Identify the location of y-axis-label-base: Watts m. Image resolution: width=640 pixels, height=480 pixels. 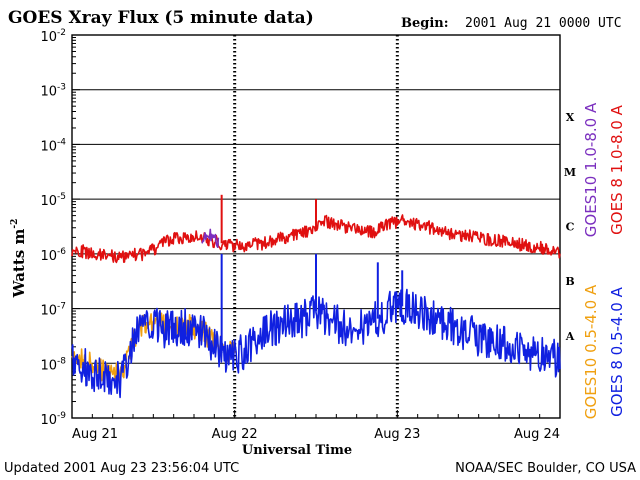
(19, 264).